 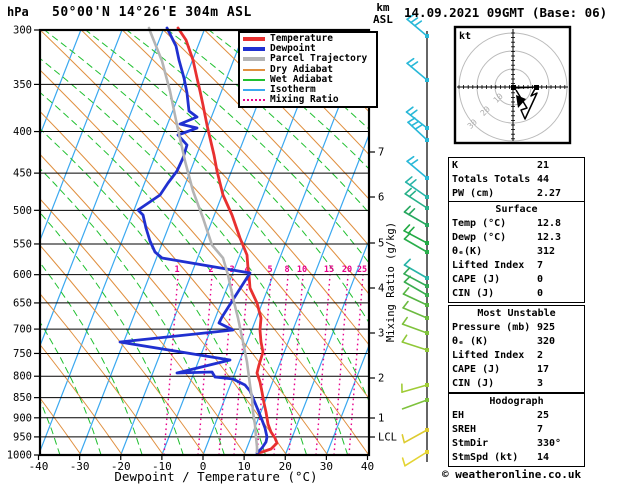 I want to click on stat-label: Lifted Index, so click(x=488, y=265).